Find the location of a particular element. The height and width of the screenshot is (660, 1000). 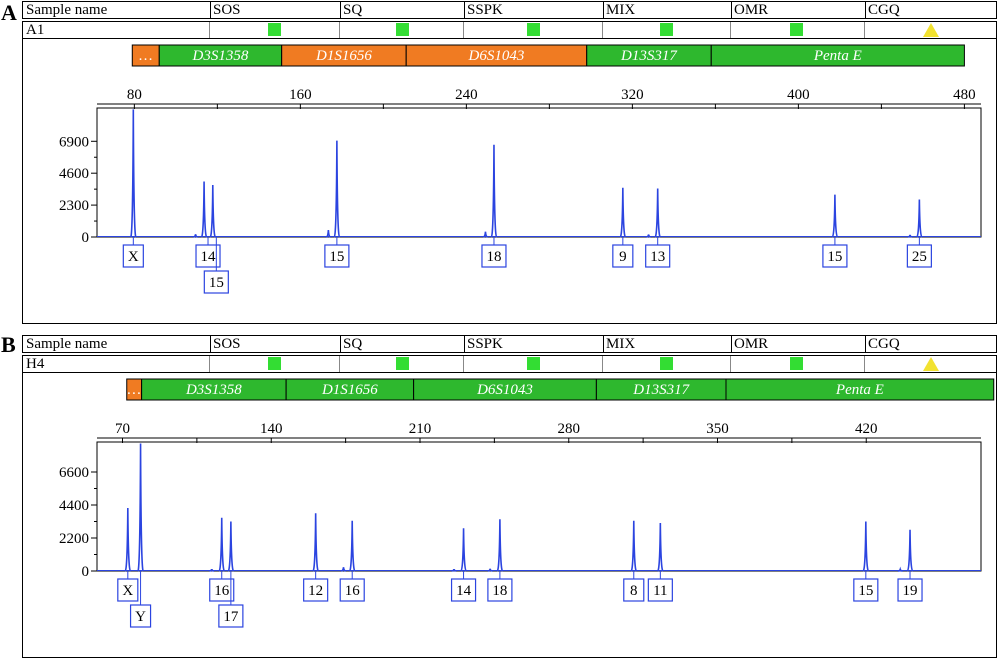

allele-label: 13 is located at coordinates (657, 257).